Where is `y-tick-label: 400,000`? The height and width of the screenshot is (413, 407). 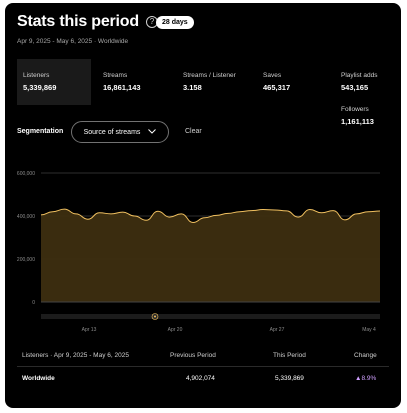
y-tick-label: 400,000 is located at coordinates (26, 217).